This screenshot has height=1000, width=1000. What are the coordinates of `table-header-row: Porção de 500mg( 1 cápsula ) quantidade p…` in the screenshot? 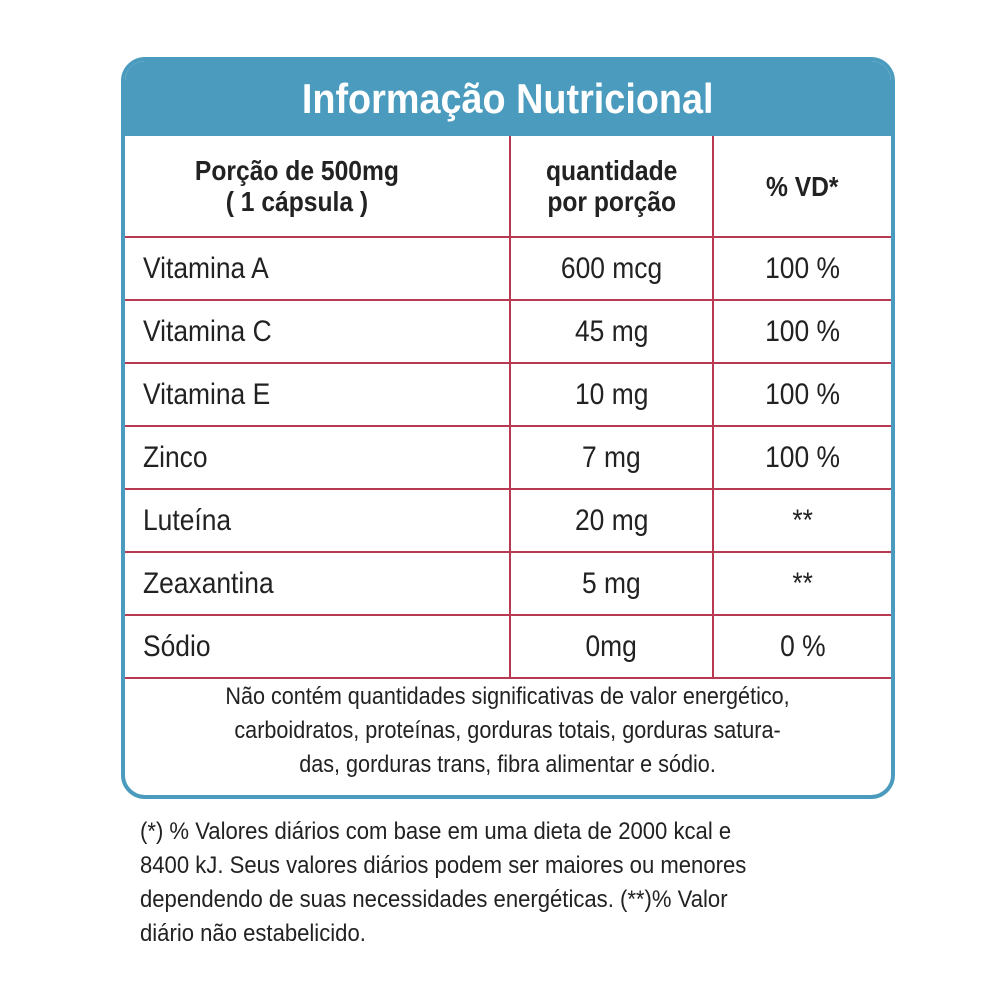 It's located at (508, 187).